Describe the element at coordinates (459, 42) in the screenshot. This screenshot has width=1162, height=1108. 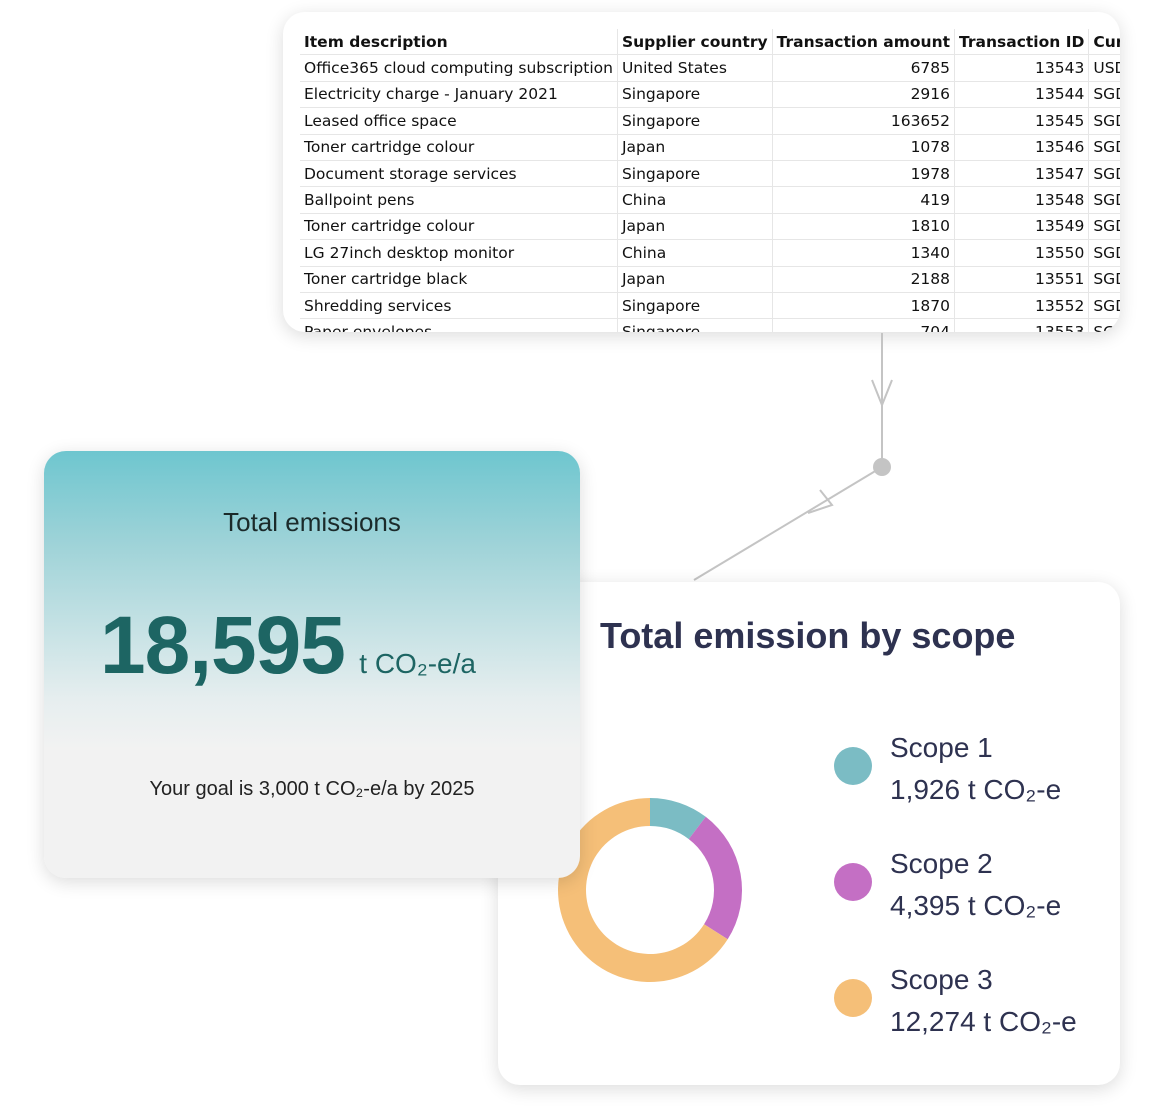
I see `column-header: Item description` at that location.